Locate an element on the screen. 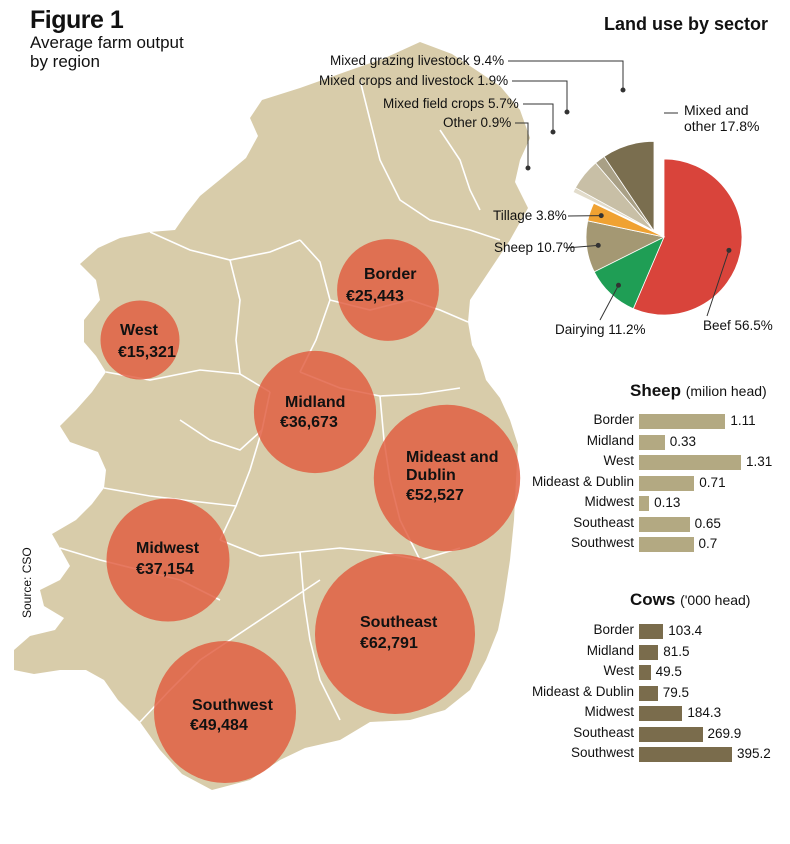 The width and height of the screenshot is (790, 844). pie-label-mixed-field-crops: Mixed field crops 5.7% is located at coordinates (451, 103).